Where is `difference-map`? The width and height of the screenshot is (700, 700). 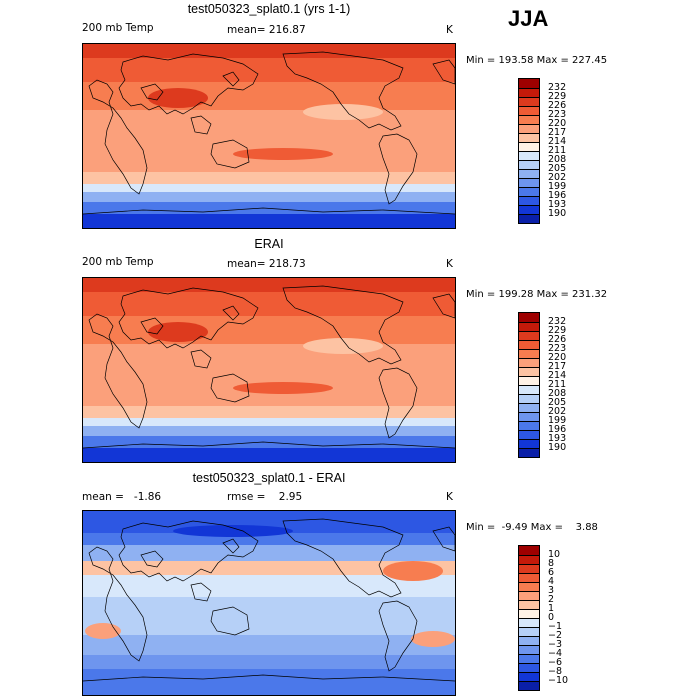
difference-map is located at coordinates (269, 603).